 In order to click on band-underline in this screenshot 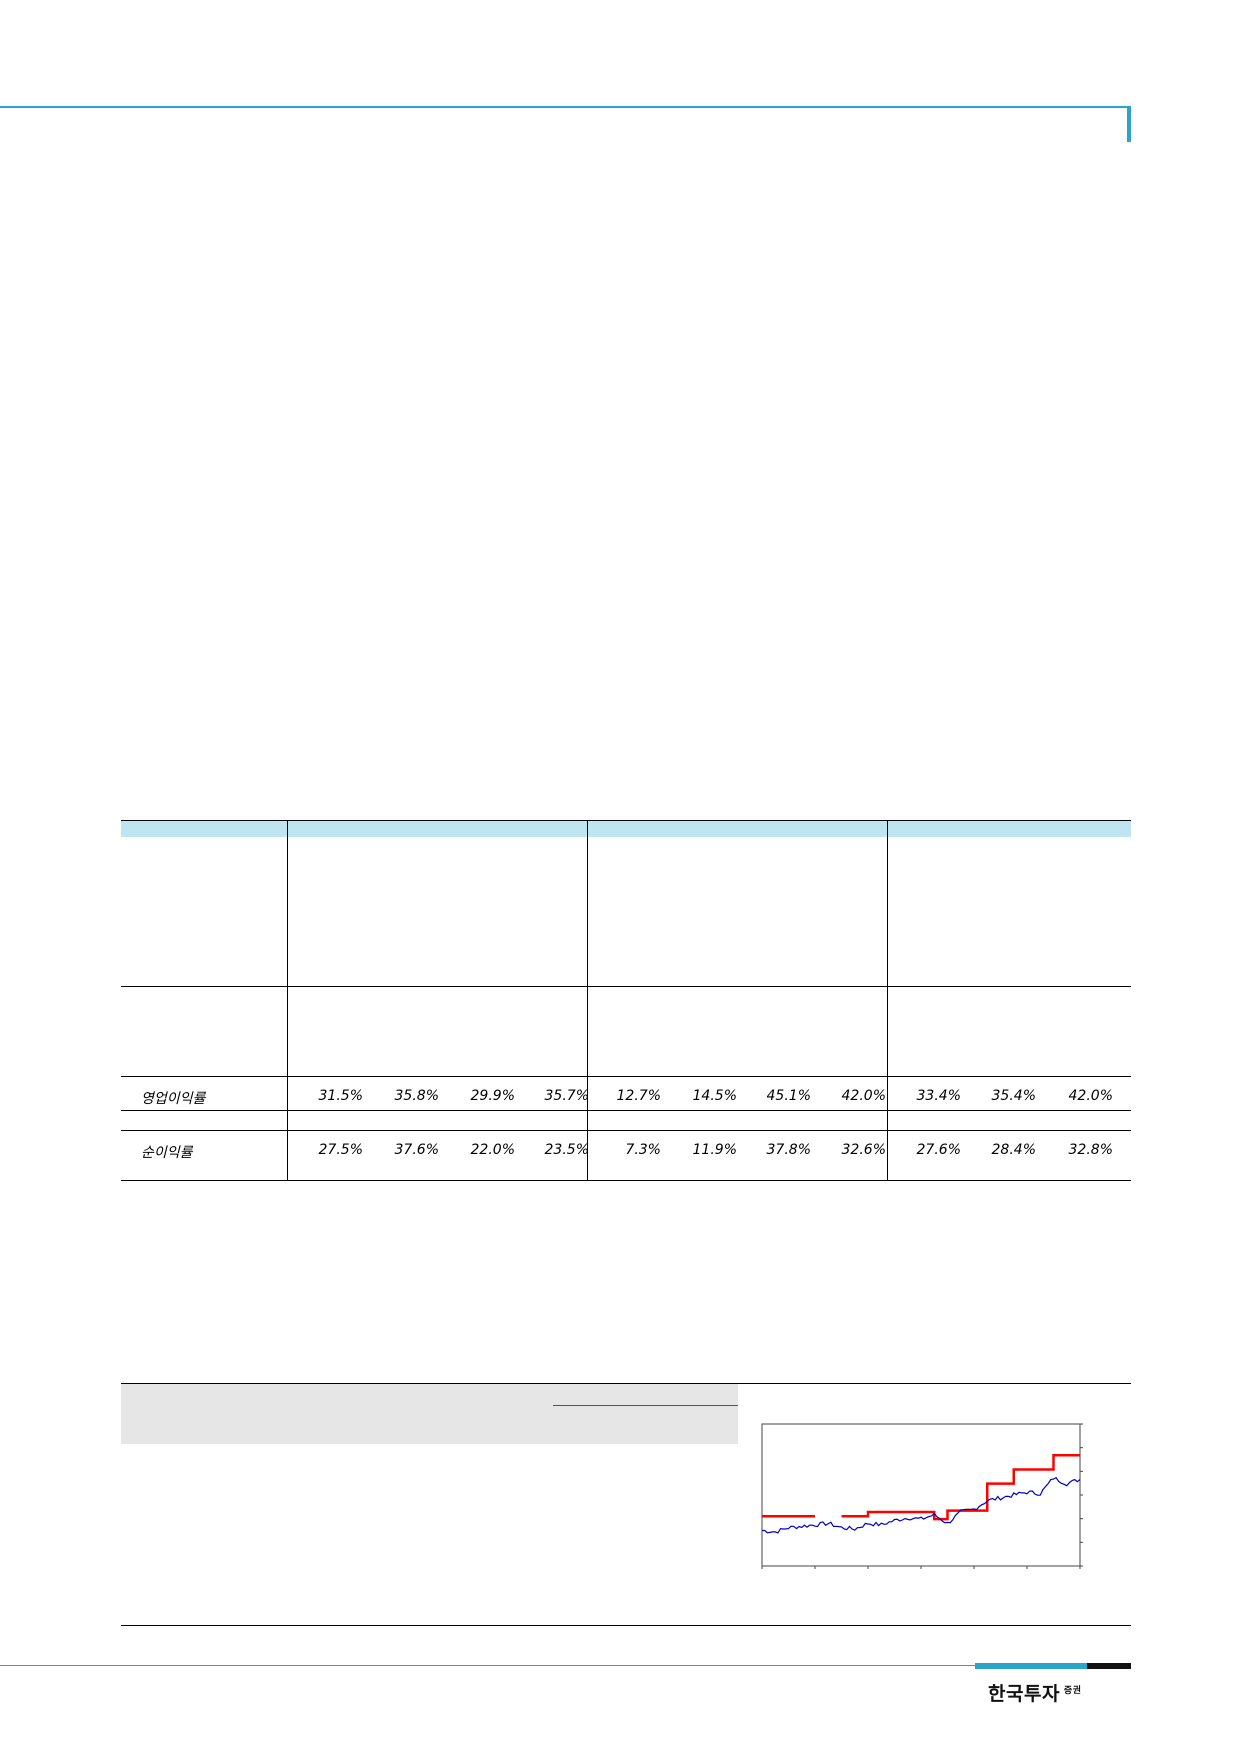, I will do `click(645, 1405)`.